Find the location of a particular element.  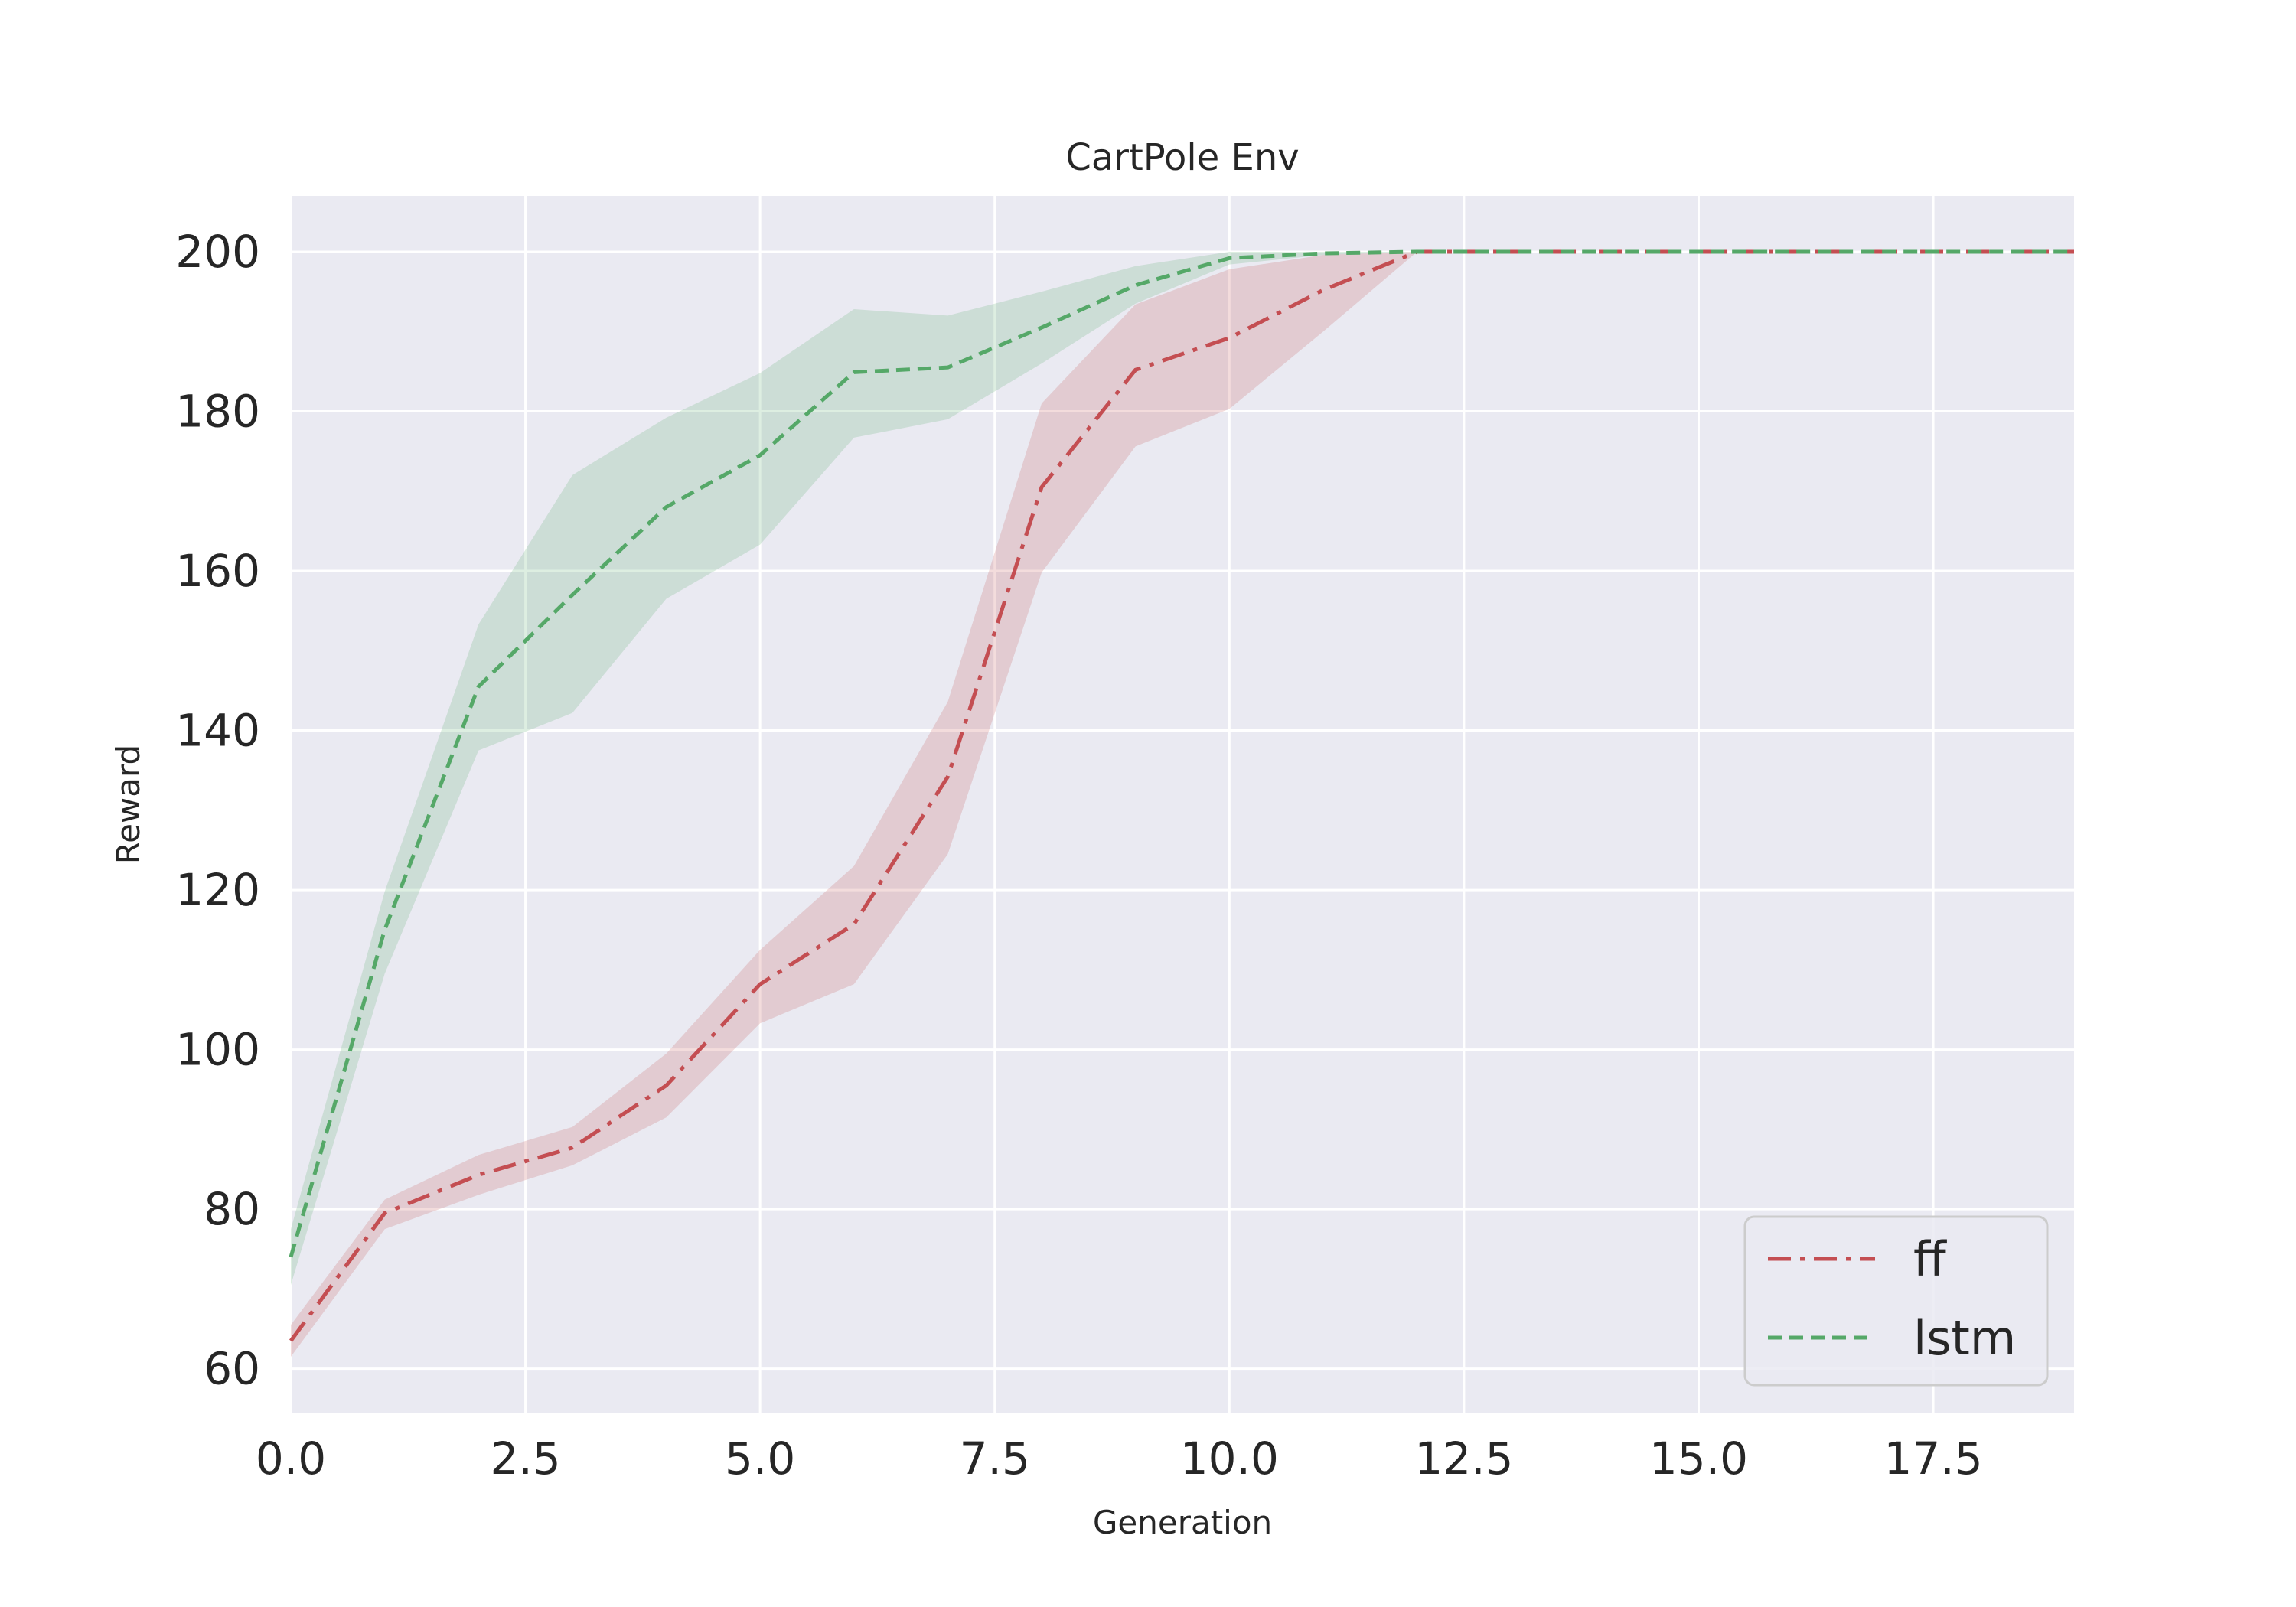

x-tick-label: 10.0 is located at coordinates (1229, 1459).